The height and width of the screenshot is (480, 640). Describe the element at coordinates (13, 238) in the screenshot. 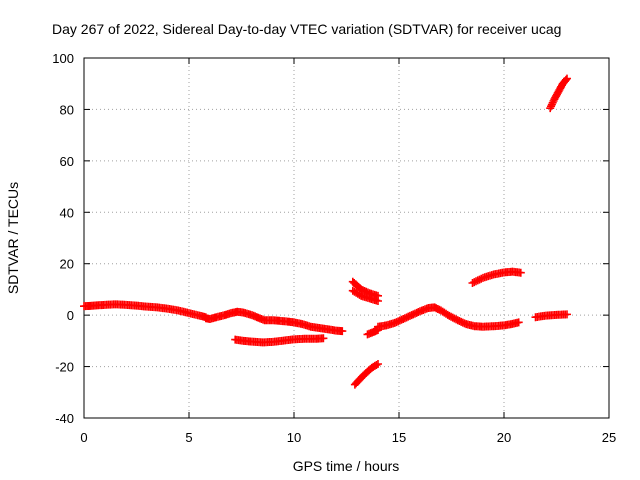

I see `y-axis-label: SDTVAR / TECUs` at that location.